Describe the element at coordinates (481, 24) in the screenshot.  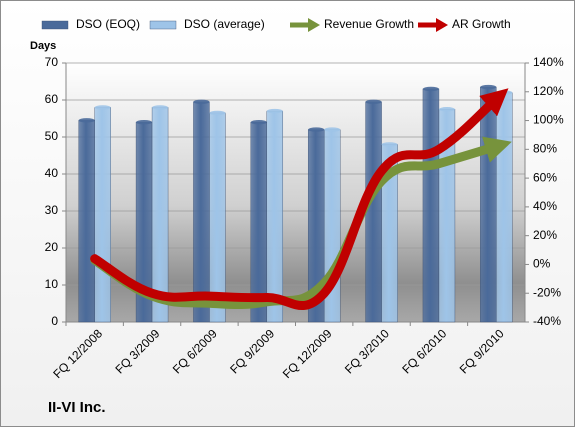
I see `legend-label: AR Growth` at that location.